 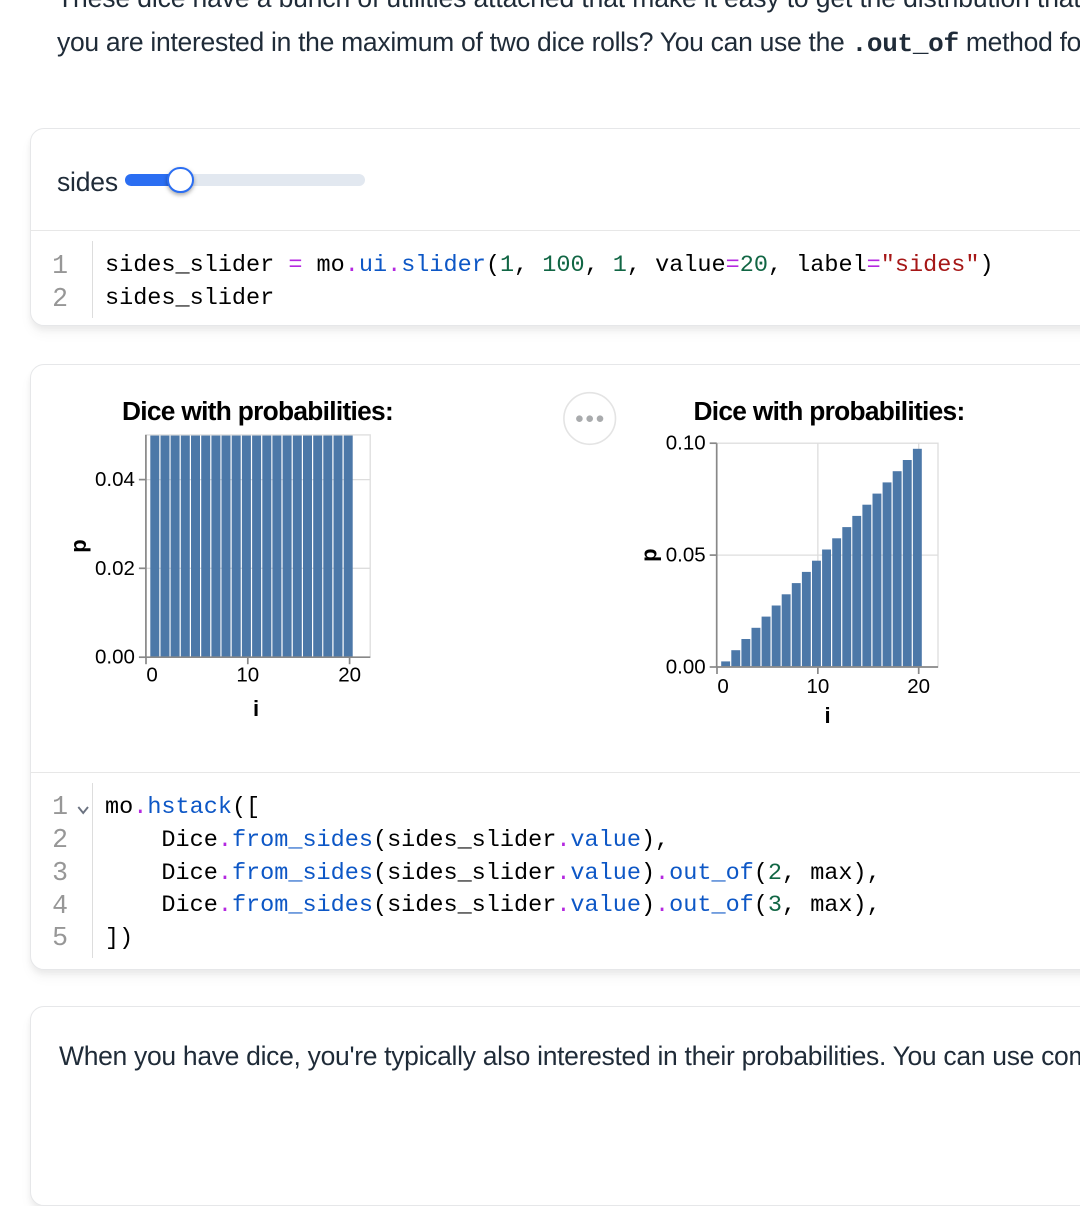 What do you see at coordinates (115, 568) in the screenshot?
I see `svg-text: 0.02` at bounding box center [115, 568].